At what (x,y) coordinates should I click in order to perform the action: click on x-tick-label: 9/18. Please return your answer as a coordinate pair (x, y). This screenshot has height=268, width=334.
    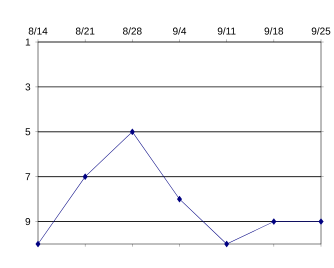
    Looking at the image, I should click on (274, 31).